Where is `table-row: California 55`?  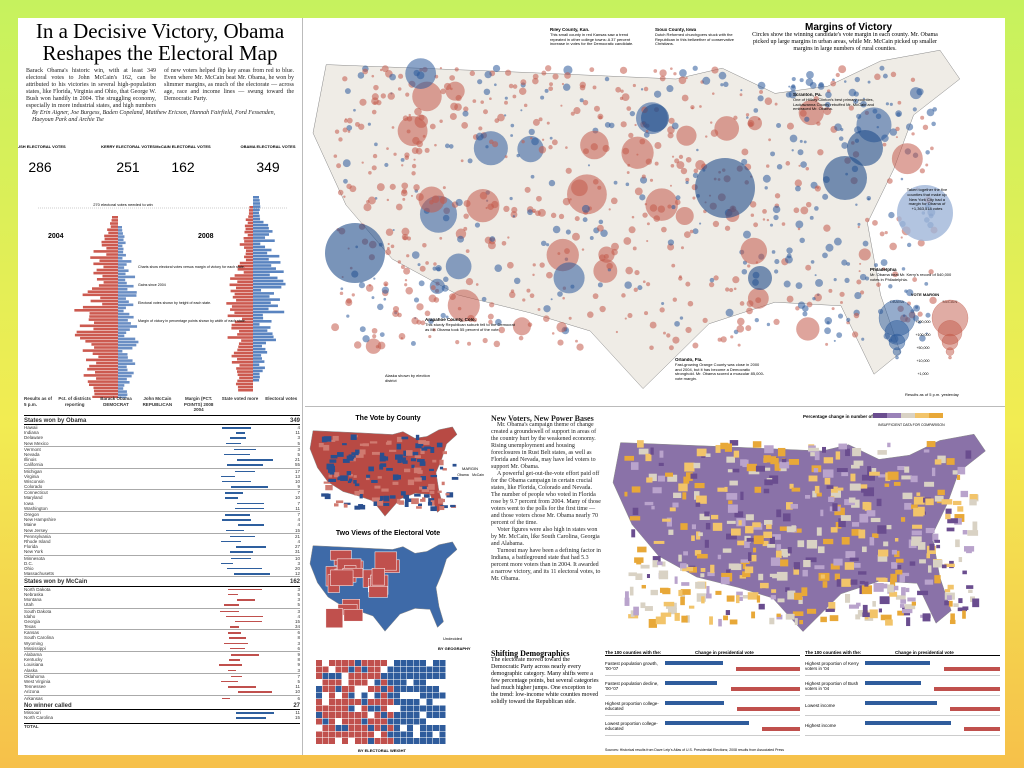 table-row: California 55 is located at coordinates (162, 465).